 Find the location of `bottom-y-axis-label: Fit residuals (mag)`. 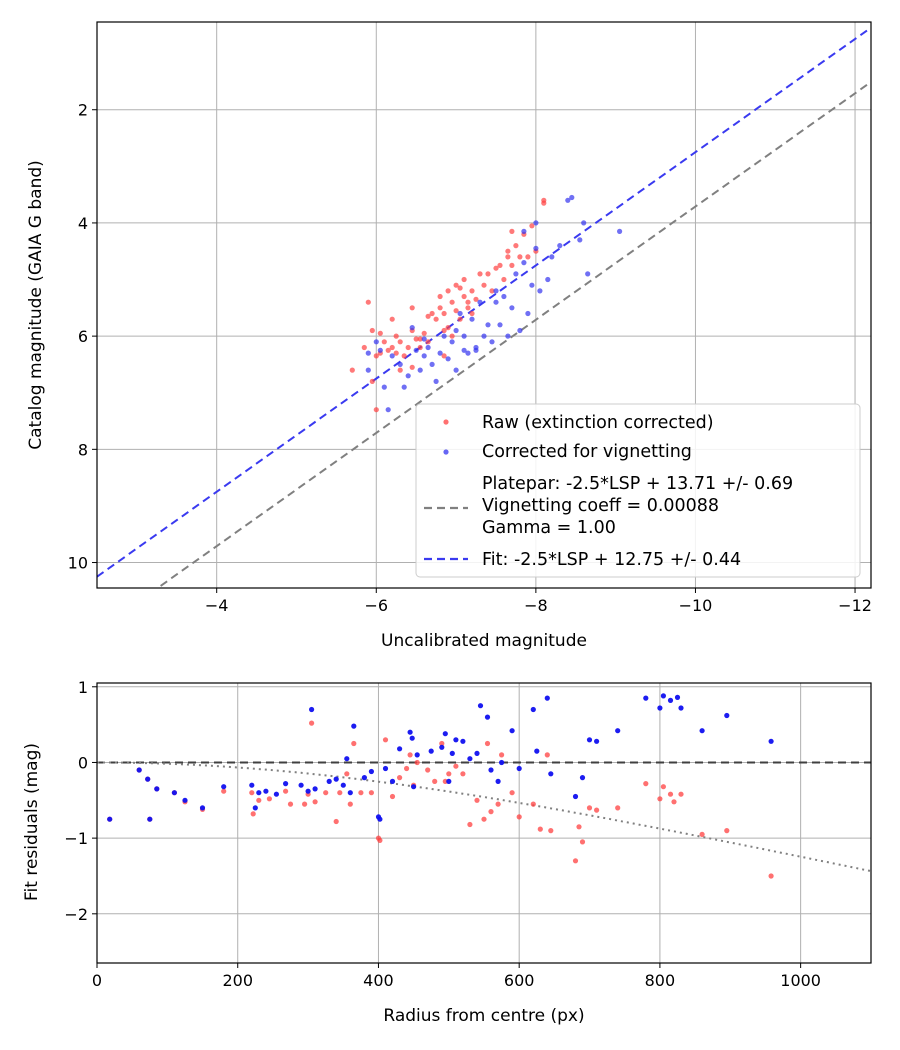

bottom-y-axis-label: Fit residuals (mag) is located at coordinates (32, 822).